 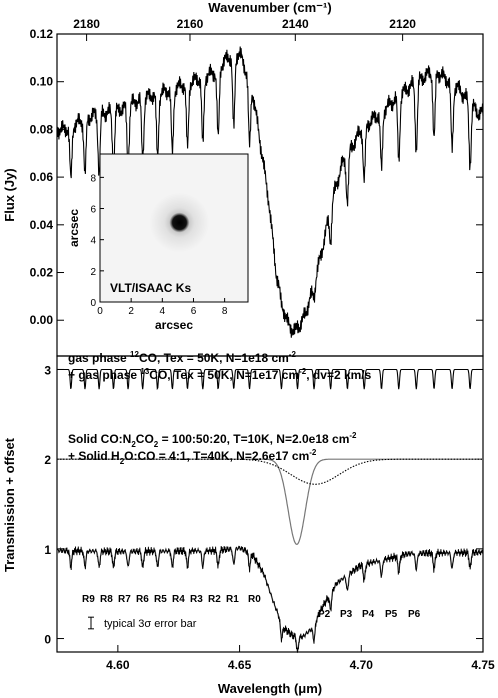 What do you see at coordinates (270, 688) in the screenshot?
I see `bottom-x-axis-label: Wavelength (μm)` at bounding box center [270, 688].